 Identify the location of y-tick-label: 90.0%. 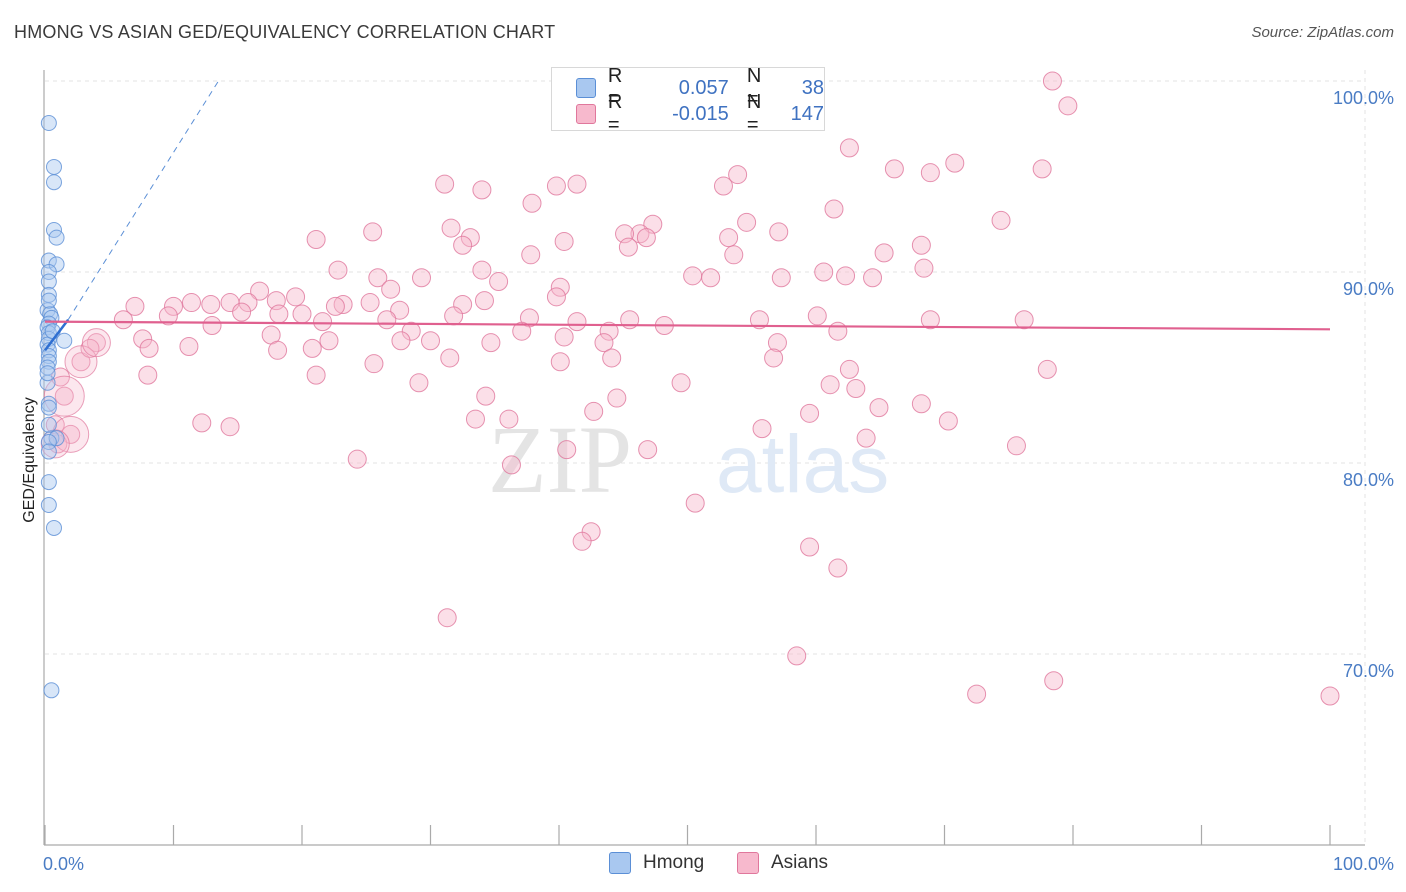
(1368, 289).